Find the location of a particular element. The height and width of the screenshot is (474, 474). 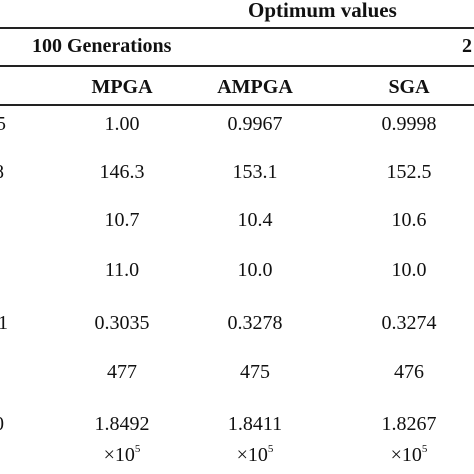

row-label: 0 is located at coordinates (2, 424).